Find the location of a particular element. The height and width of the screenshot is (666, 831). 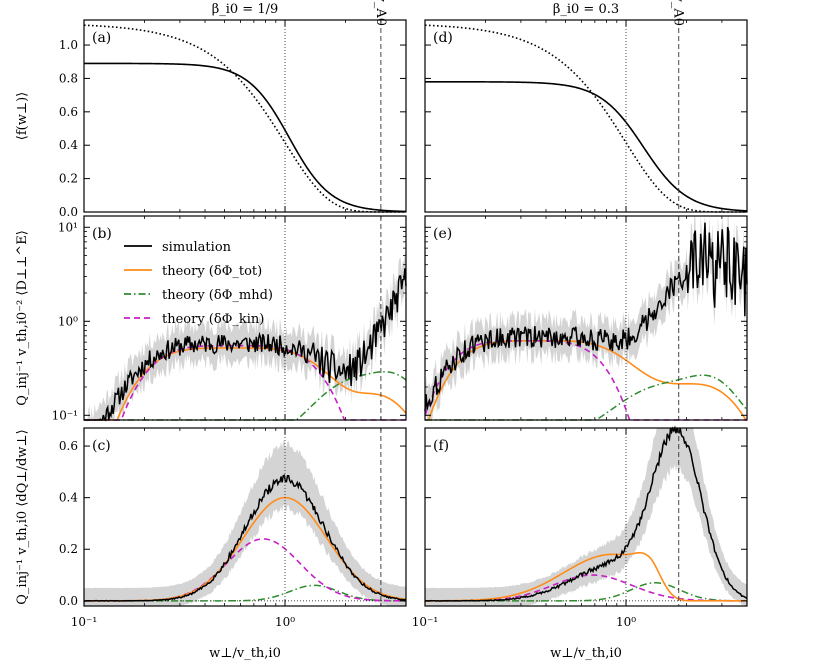

panel-label: (e) is located at coordinates (442, 234).